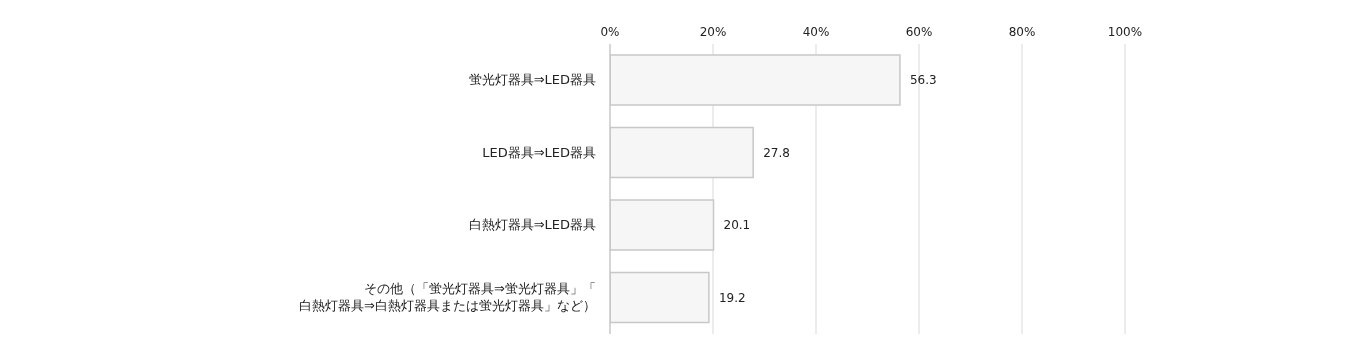  Describe the element at coordinates (1022, 32) in the screenshot. I see `x-tick-label: 80%` at that location.